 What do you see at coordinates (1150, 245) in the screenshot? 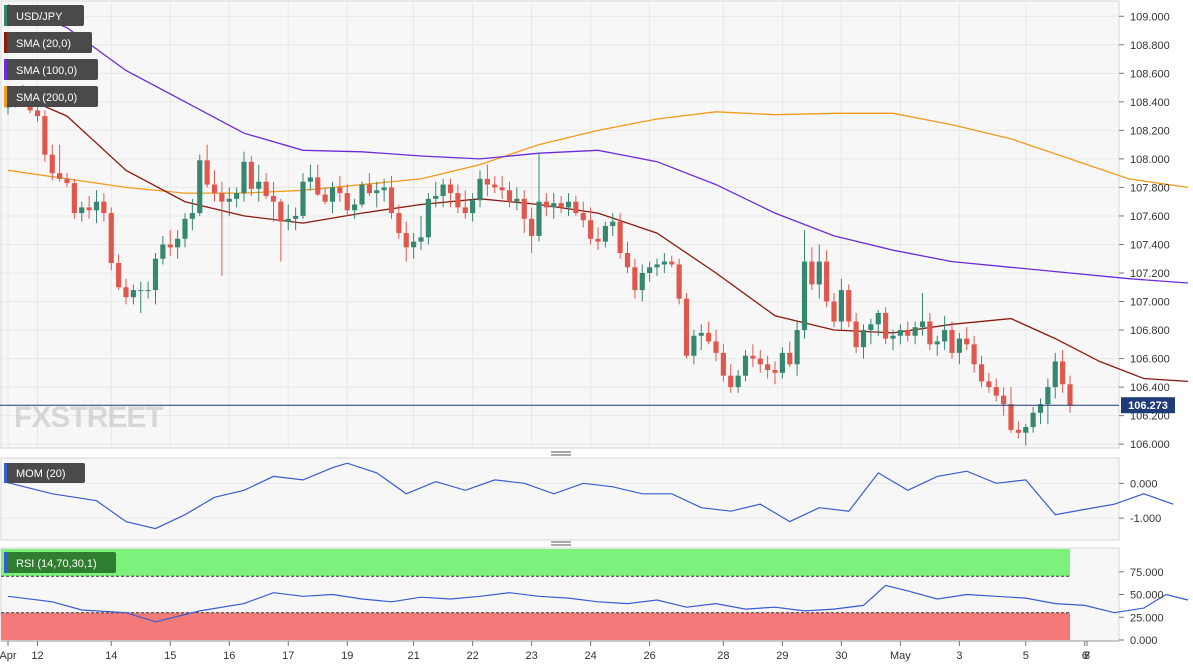
I see `price-y-tick-label: 107.400` at bounding box center [1150, 245].